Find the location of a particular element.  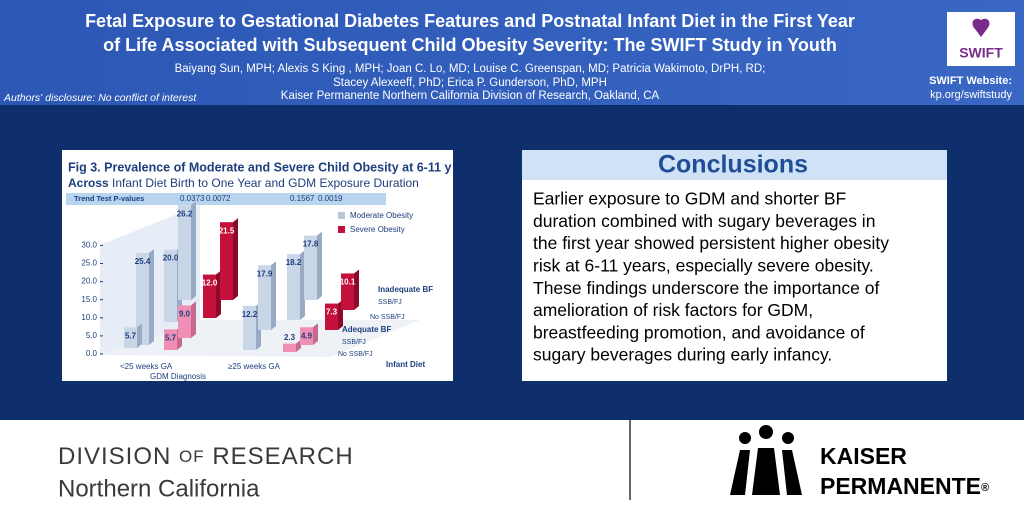

region: Northern California is located at coordinates (159, 488).